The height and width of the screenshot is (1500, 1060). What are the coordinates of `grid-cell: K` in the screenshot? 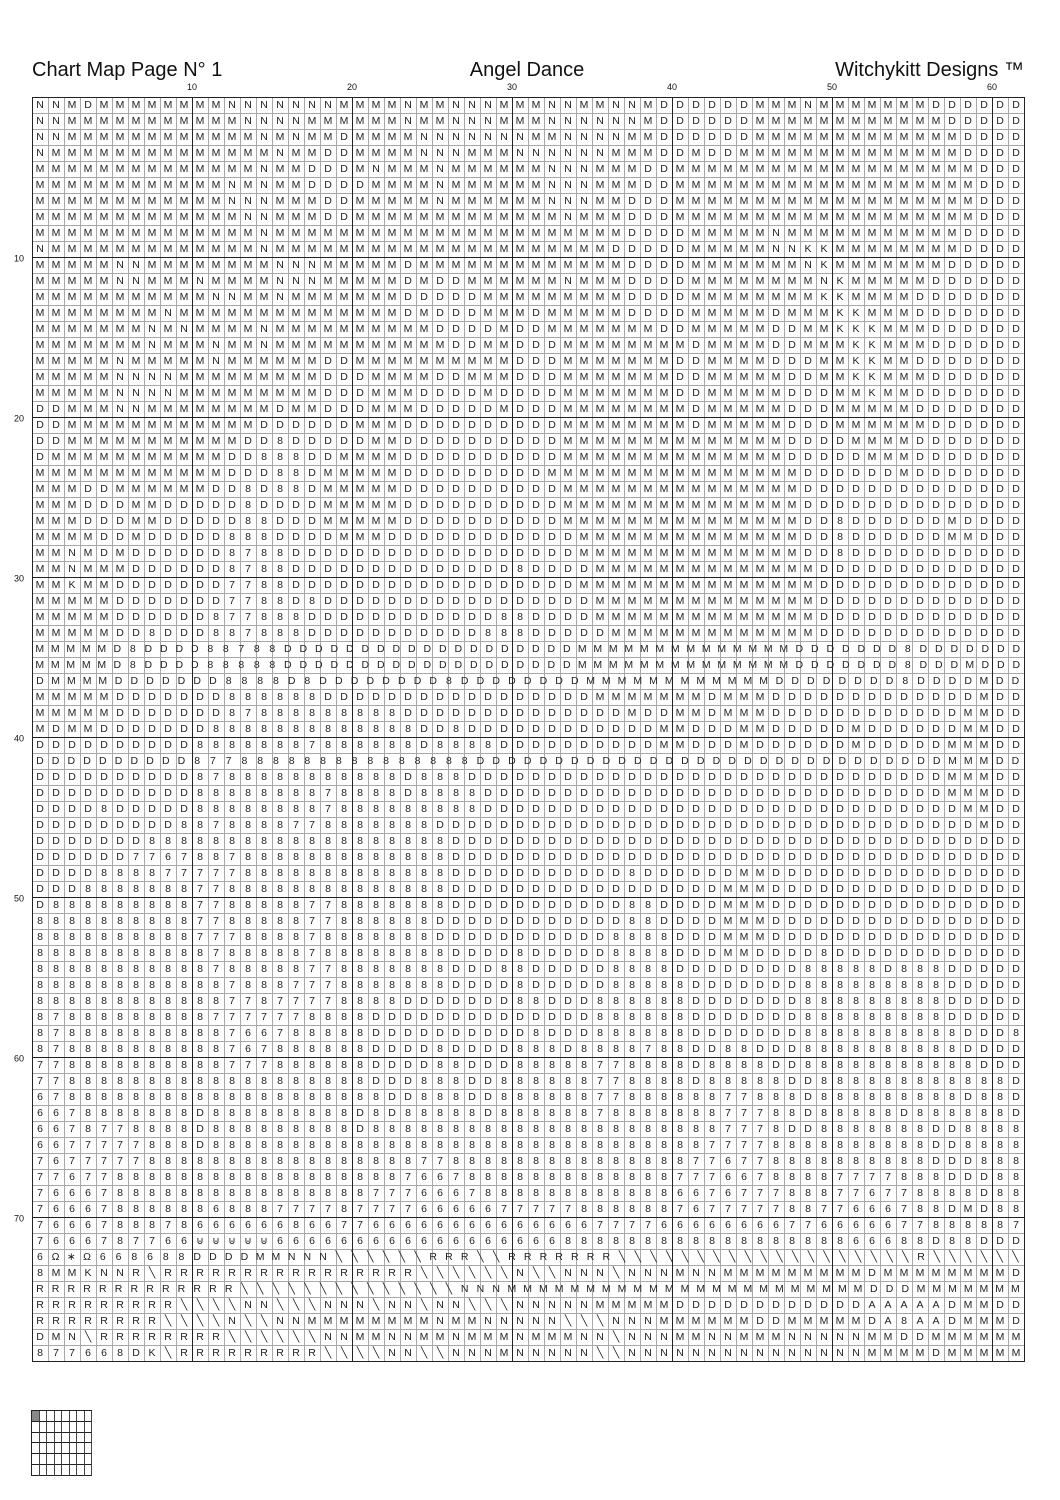 It's located at (824, 297).